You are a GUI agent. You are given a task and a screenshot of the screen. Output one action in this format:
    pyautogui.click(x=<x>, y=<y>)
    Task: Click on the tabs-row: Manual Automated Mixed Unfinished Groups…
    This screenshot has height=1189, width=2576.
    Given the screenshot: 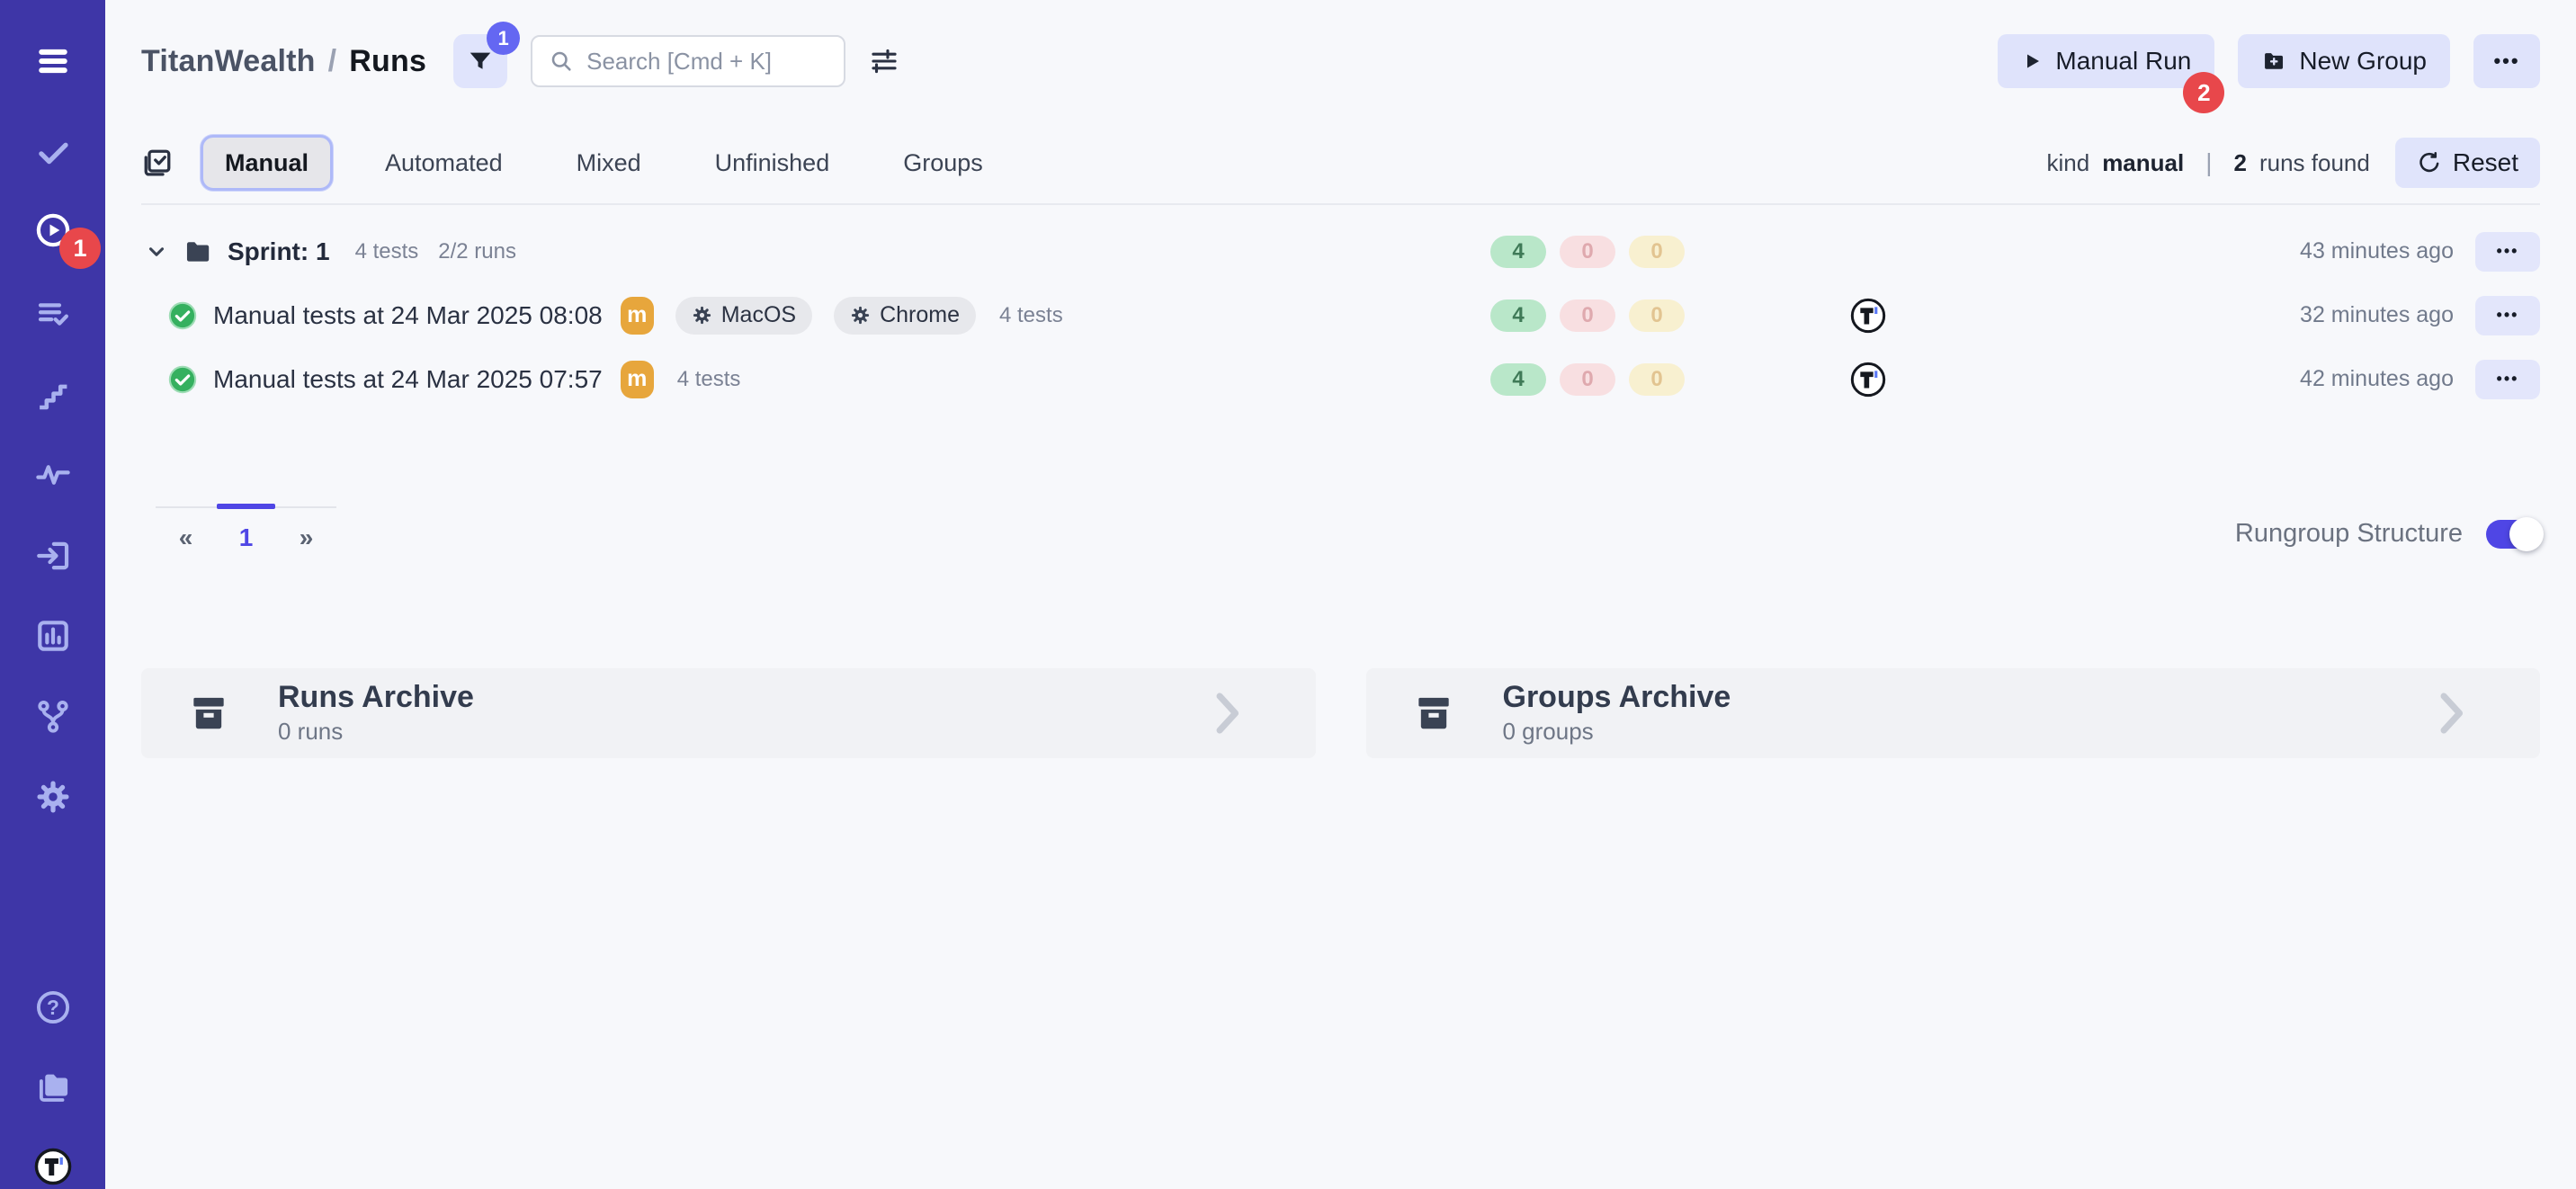 What is the action you would take?
    pyautogui.click(x=1340, y=162)
    